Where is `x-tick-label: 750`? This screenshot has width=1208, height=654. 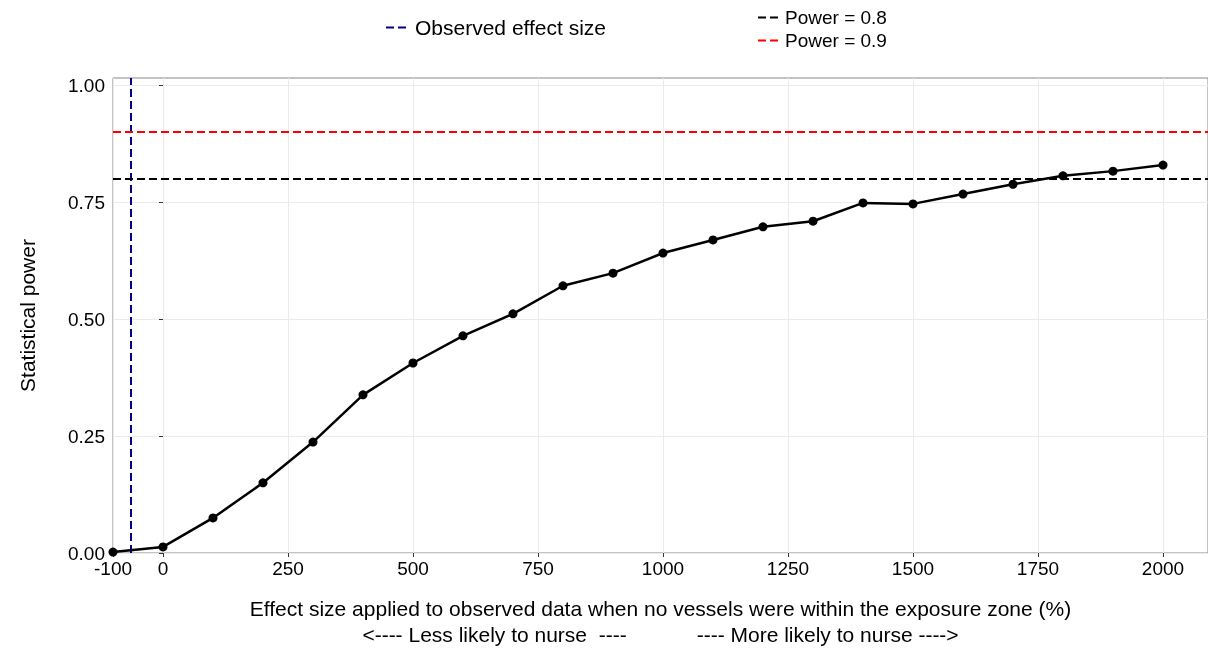
x-tick-label: 750 is located at coordinates (538, 568).